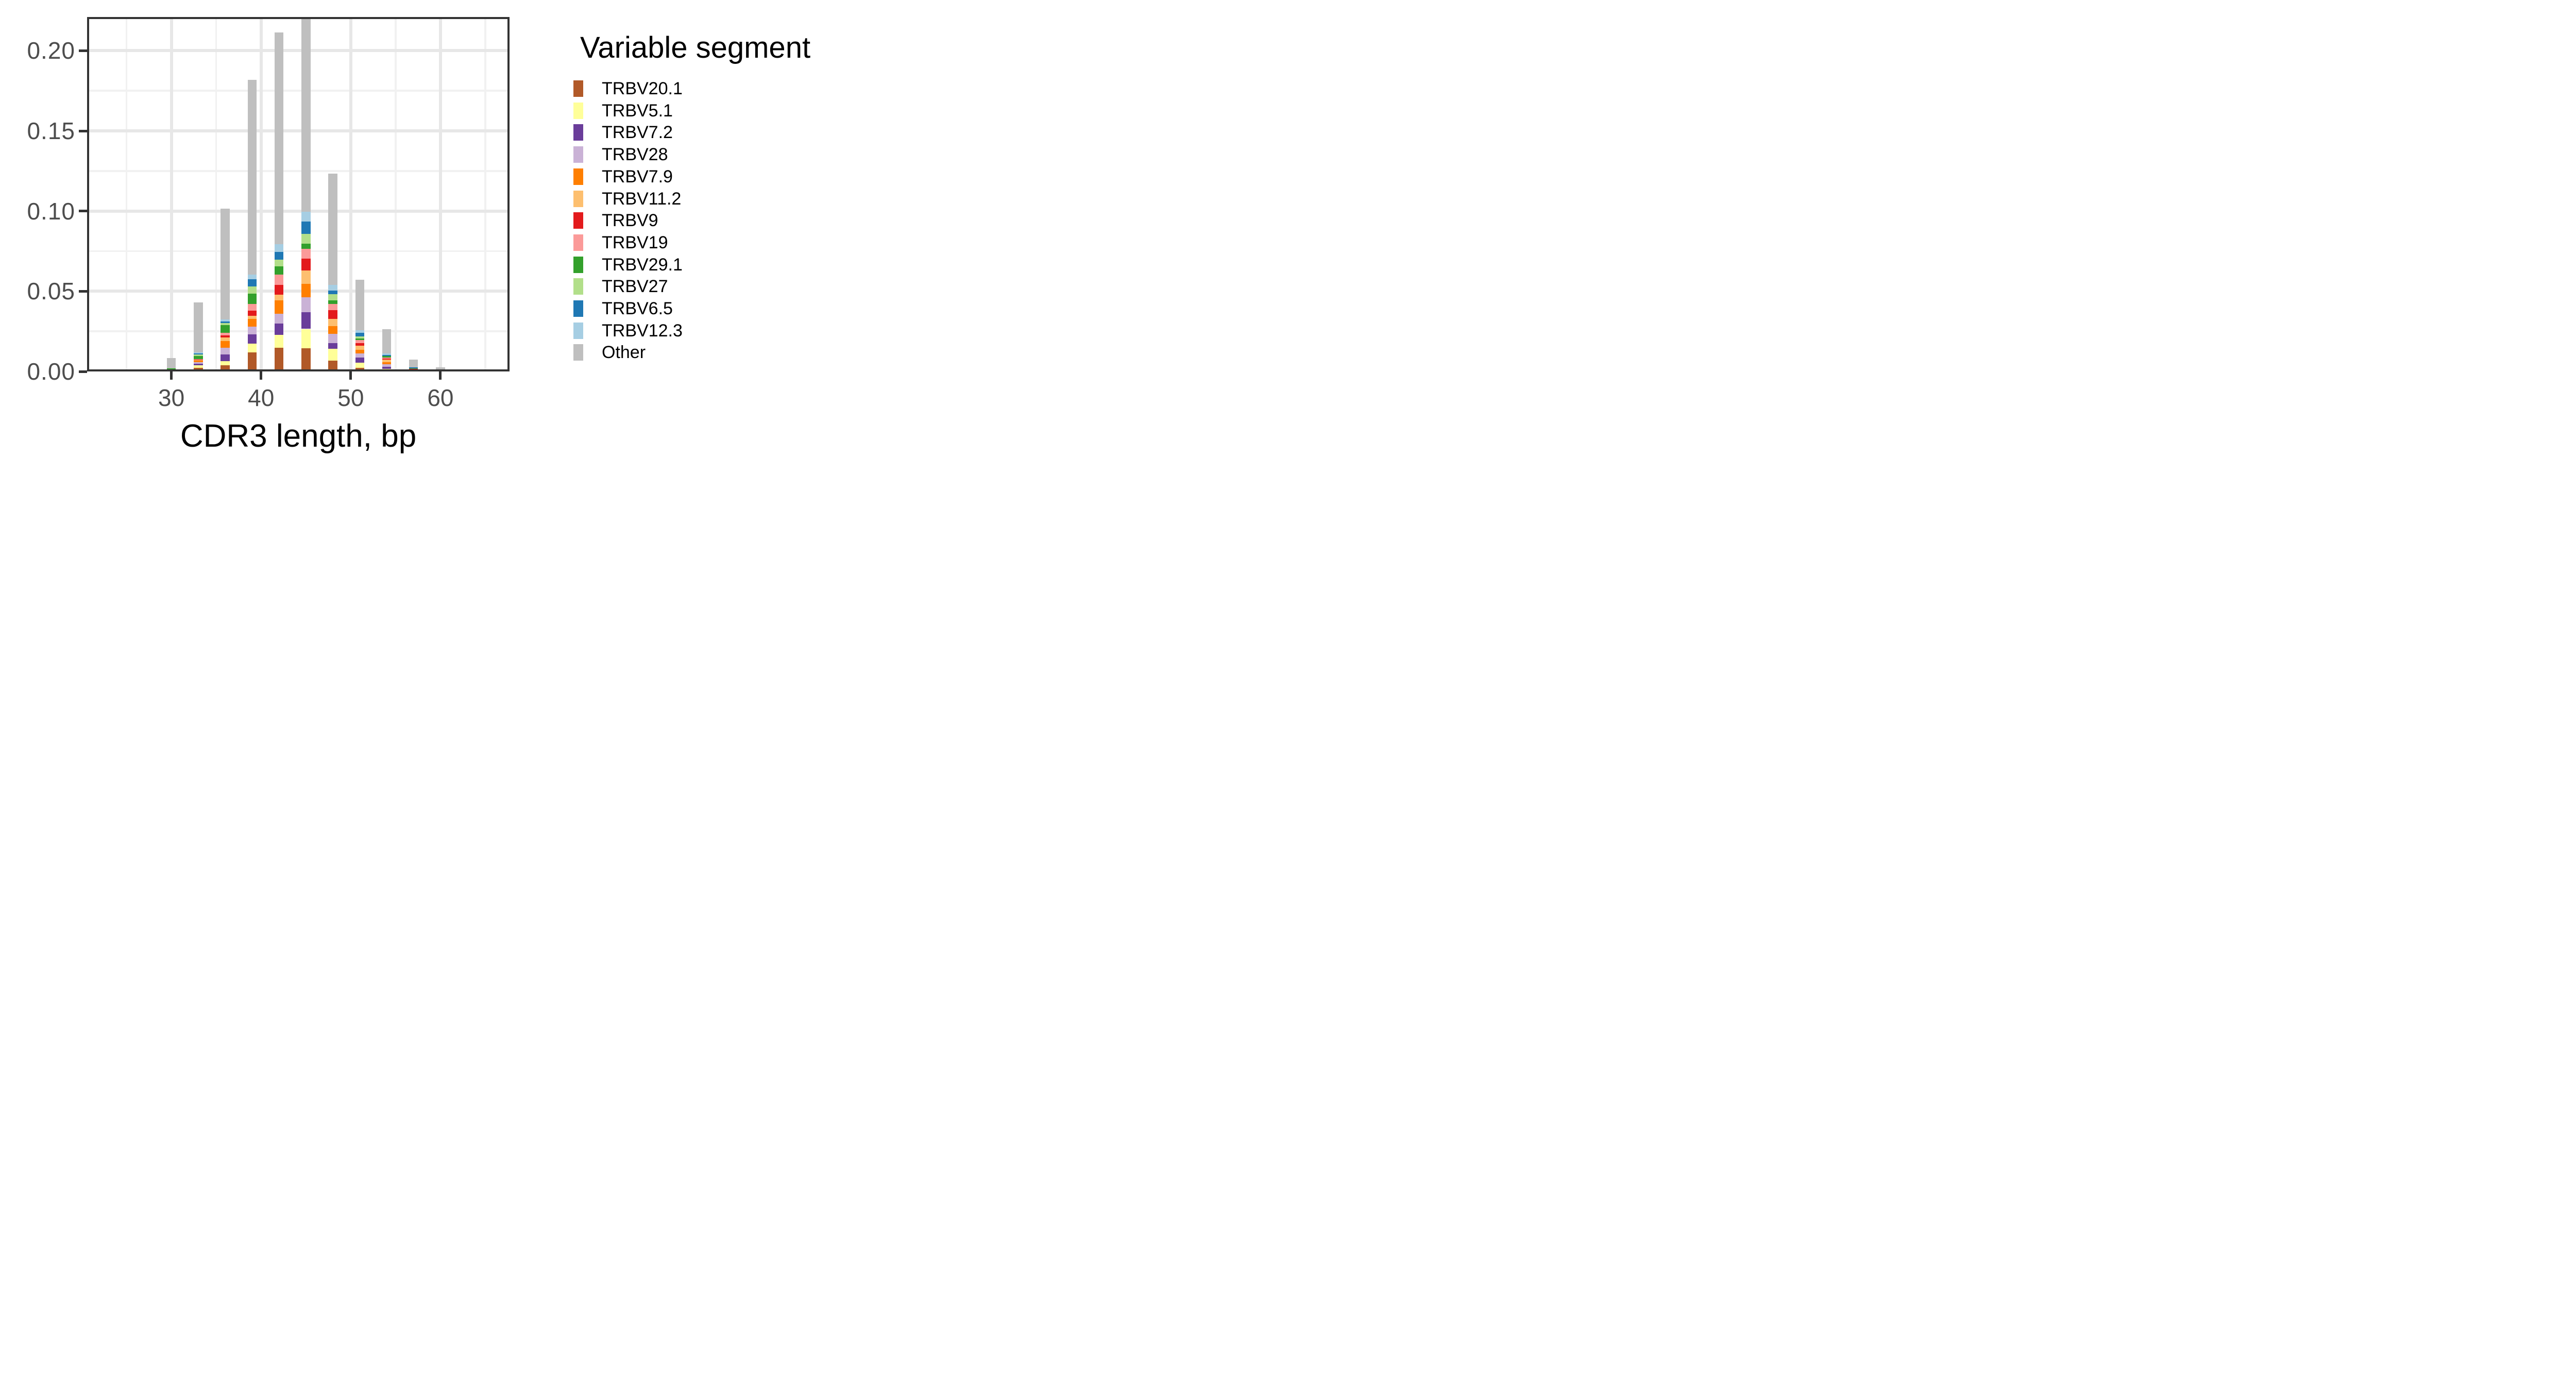 This screenshot has width=2576, height=1391. I want to click on y-tick-label: 0.20, so click(51, 50).